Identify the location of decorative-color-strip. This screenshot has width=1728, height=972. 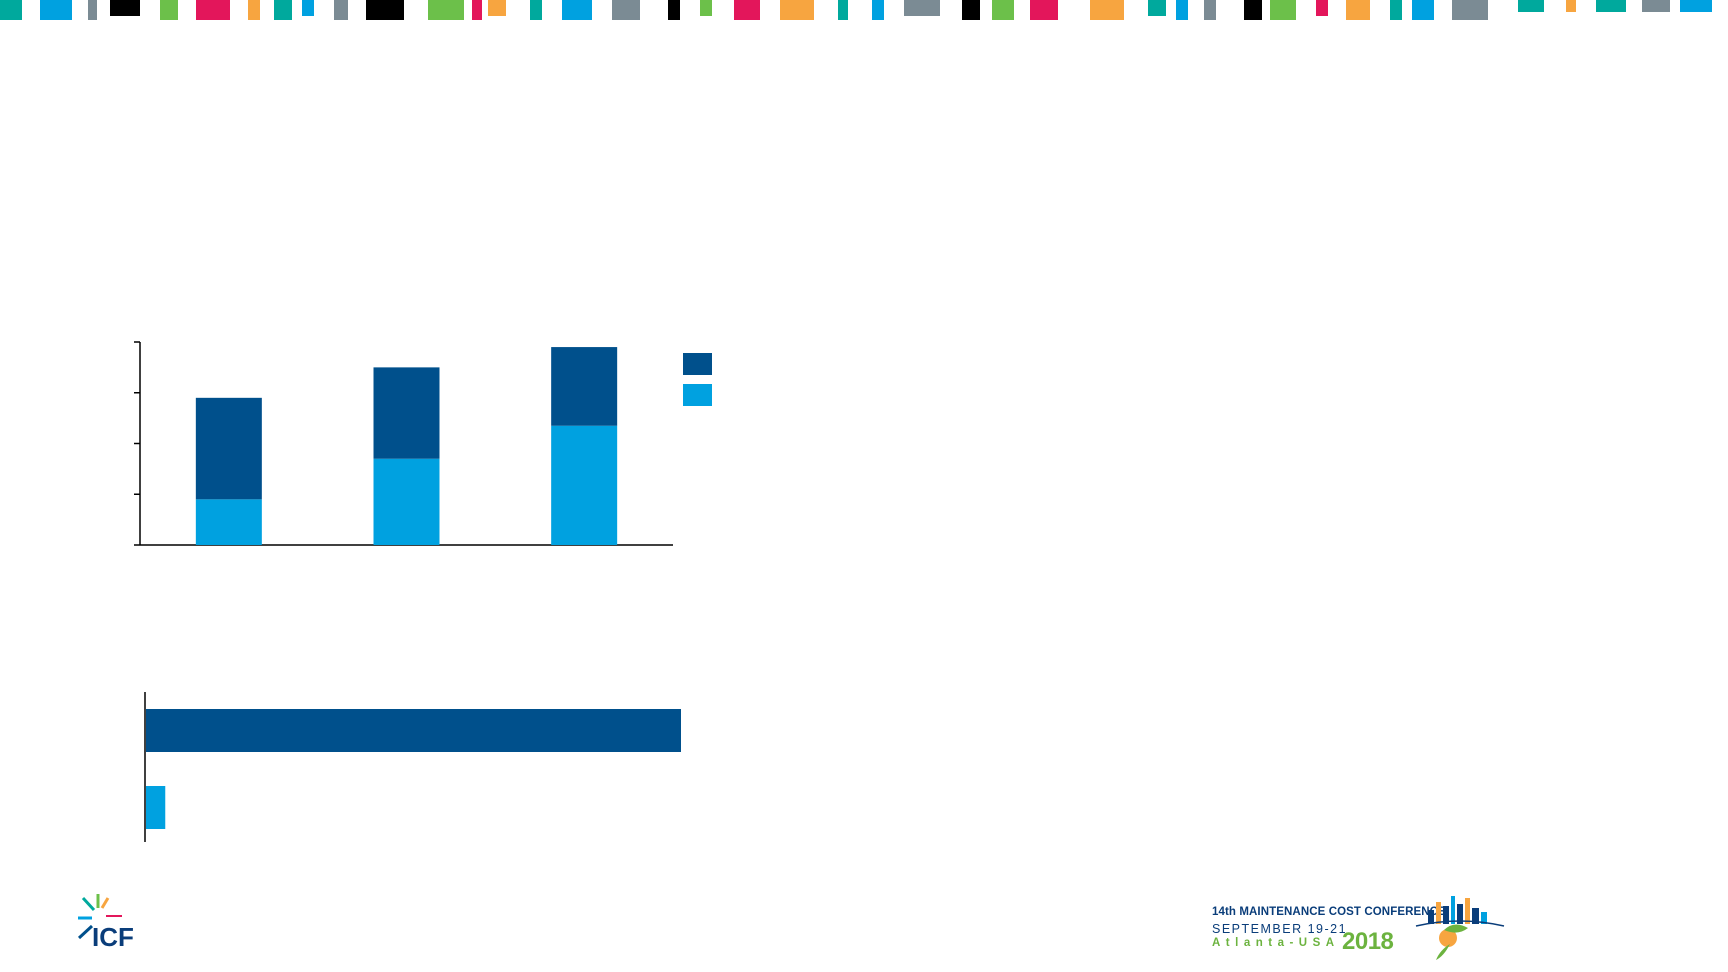
(856, 10).